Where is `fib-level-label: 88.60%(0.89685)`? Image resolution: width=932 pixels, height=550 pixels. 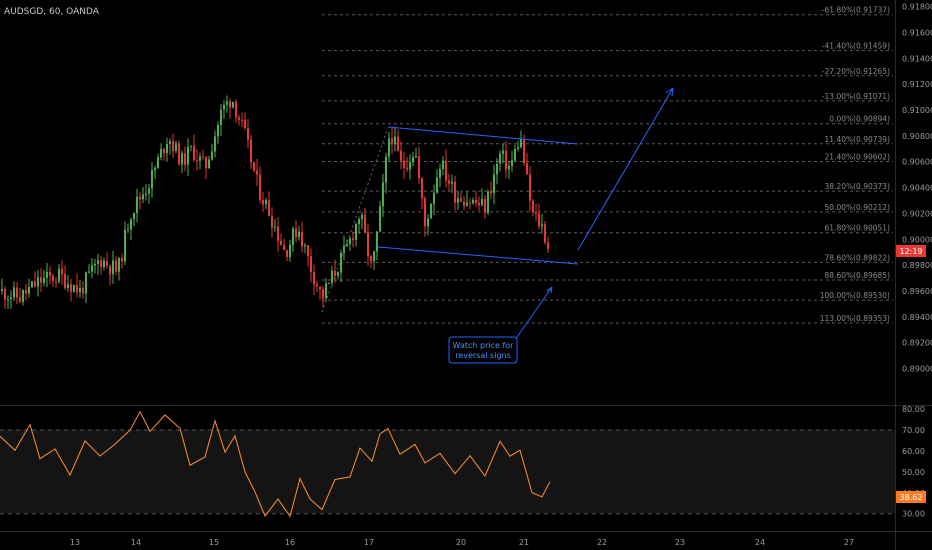
fib-level-label: 88.60%(0.89685) is located at coordinates (858, 275).